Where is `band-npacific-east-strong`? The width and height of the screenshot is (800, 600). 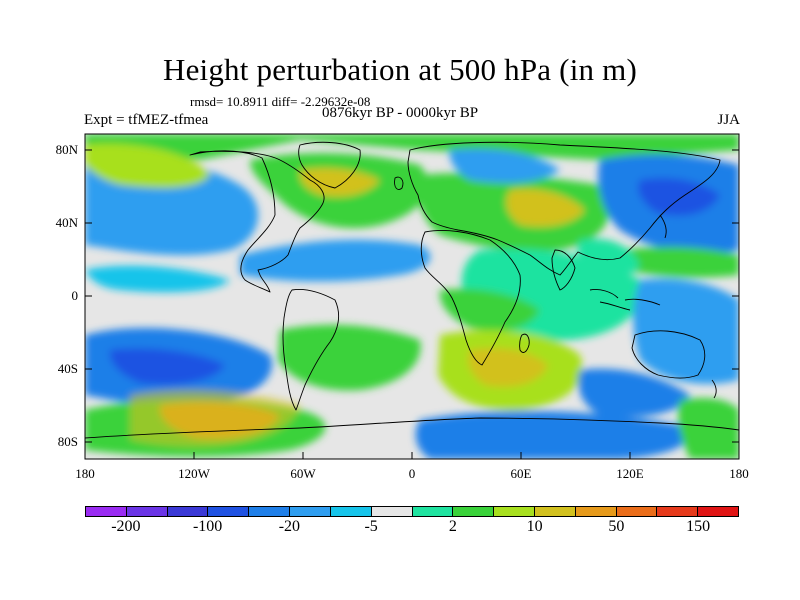 band-npacific-east-strong is located at coordinates (679, 197).